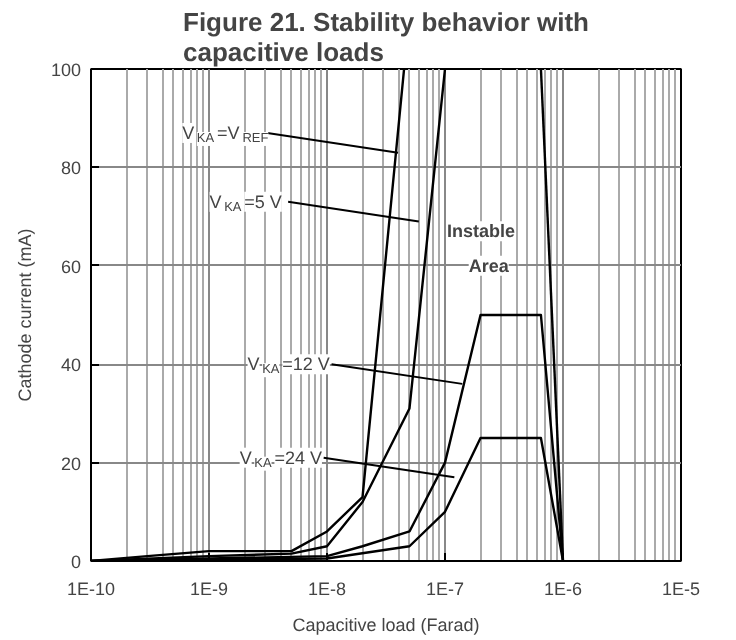 Image resolution: width=736 pixels, height=640 pixels. What do you see at coordinates (563, 589) in the screenshot?
I see `x-tick-label: 1E-6` at bounding box center [563, 589].